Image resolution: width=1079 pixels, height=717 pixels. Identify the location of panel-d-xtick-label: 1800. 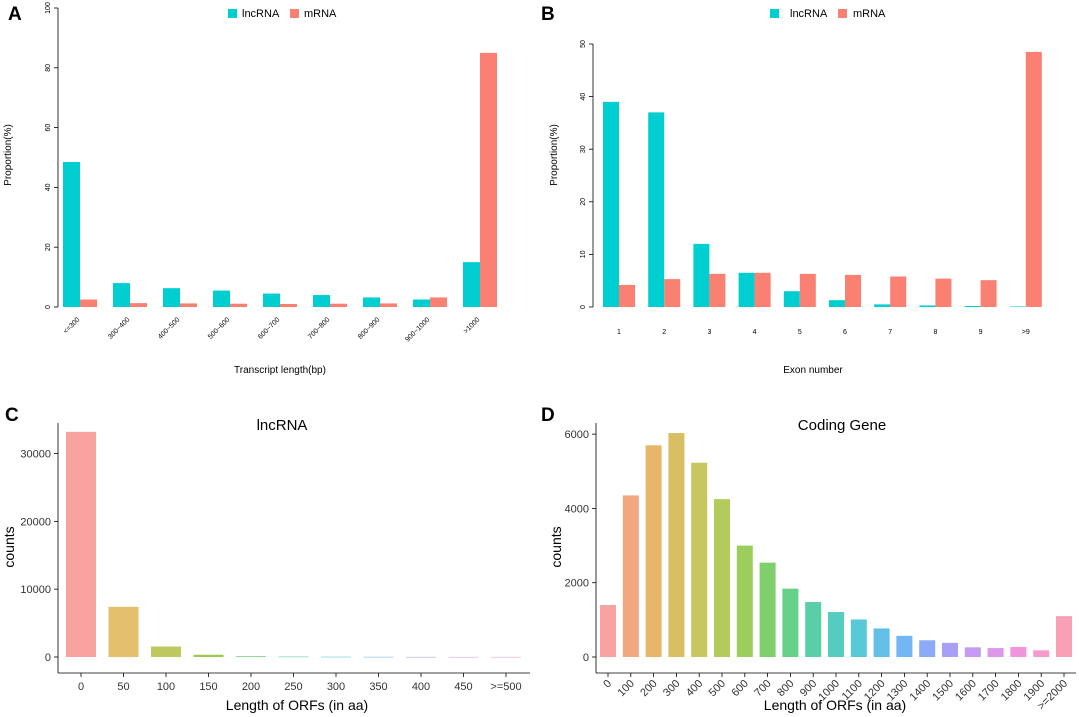
(1012, 691).